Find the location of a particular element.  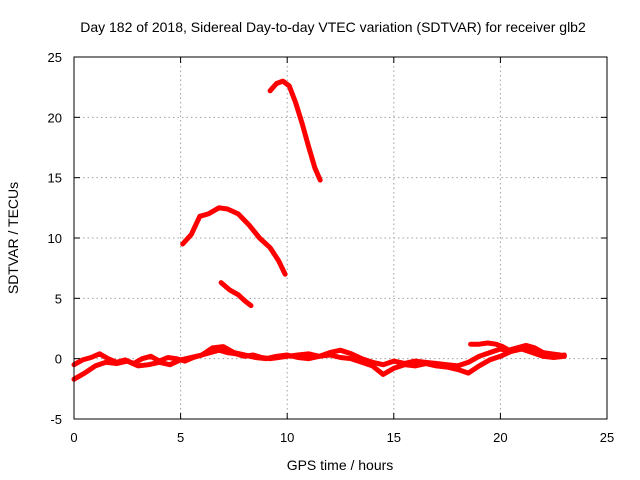

y-tick-label: 10 is located at coordinates (55, 238).